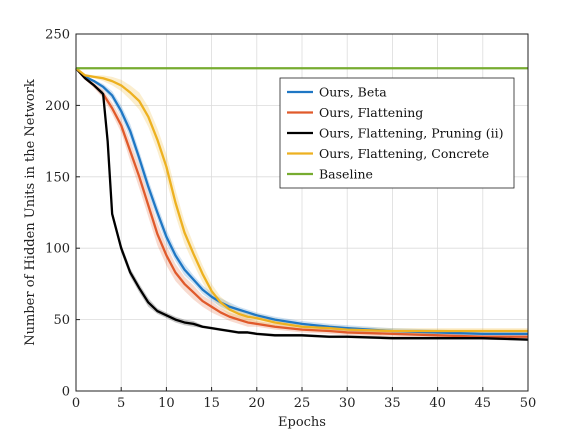 The width and height of the screenshot is (584, 438). I want to click on y-tick-label: 150, so click(57, 177).